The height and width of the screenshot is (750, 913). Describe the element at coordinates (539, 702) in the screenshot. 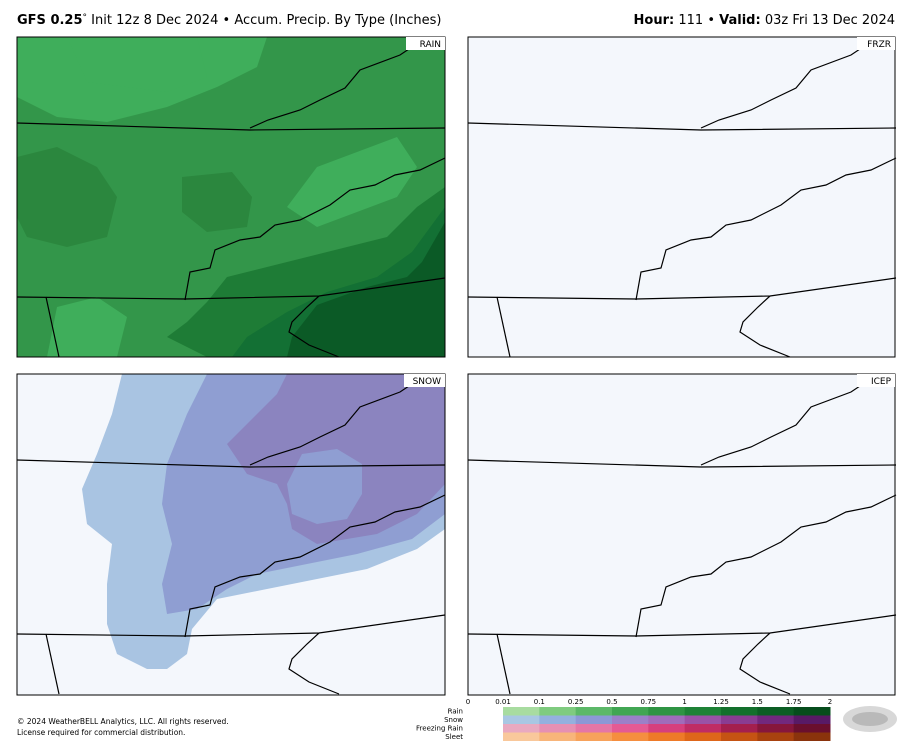

I see `legend-tick-label: 0.1` at that location.